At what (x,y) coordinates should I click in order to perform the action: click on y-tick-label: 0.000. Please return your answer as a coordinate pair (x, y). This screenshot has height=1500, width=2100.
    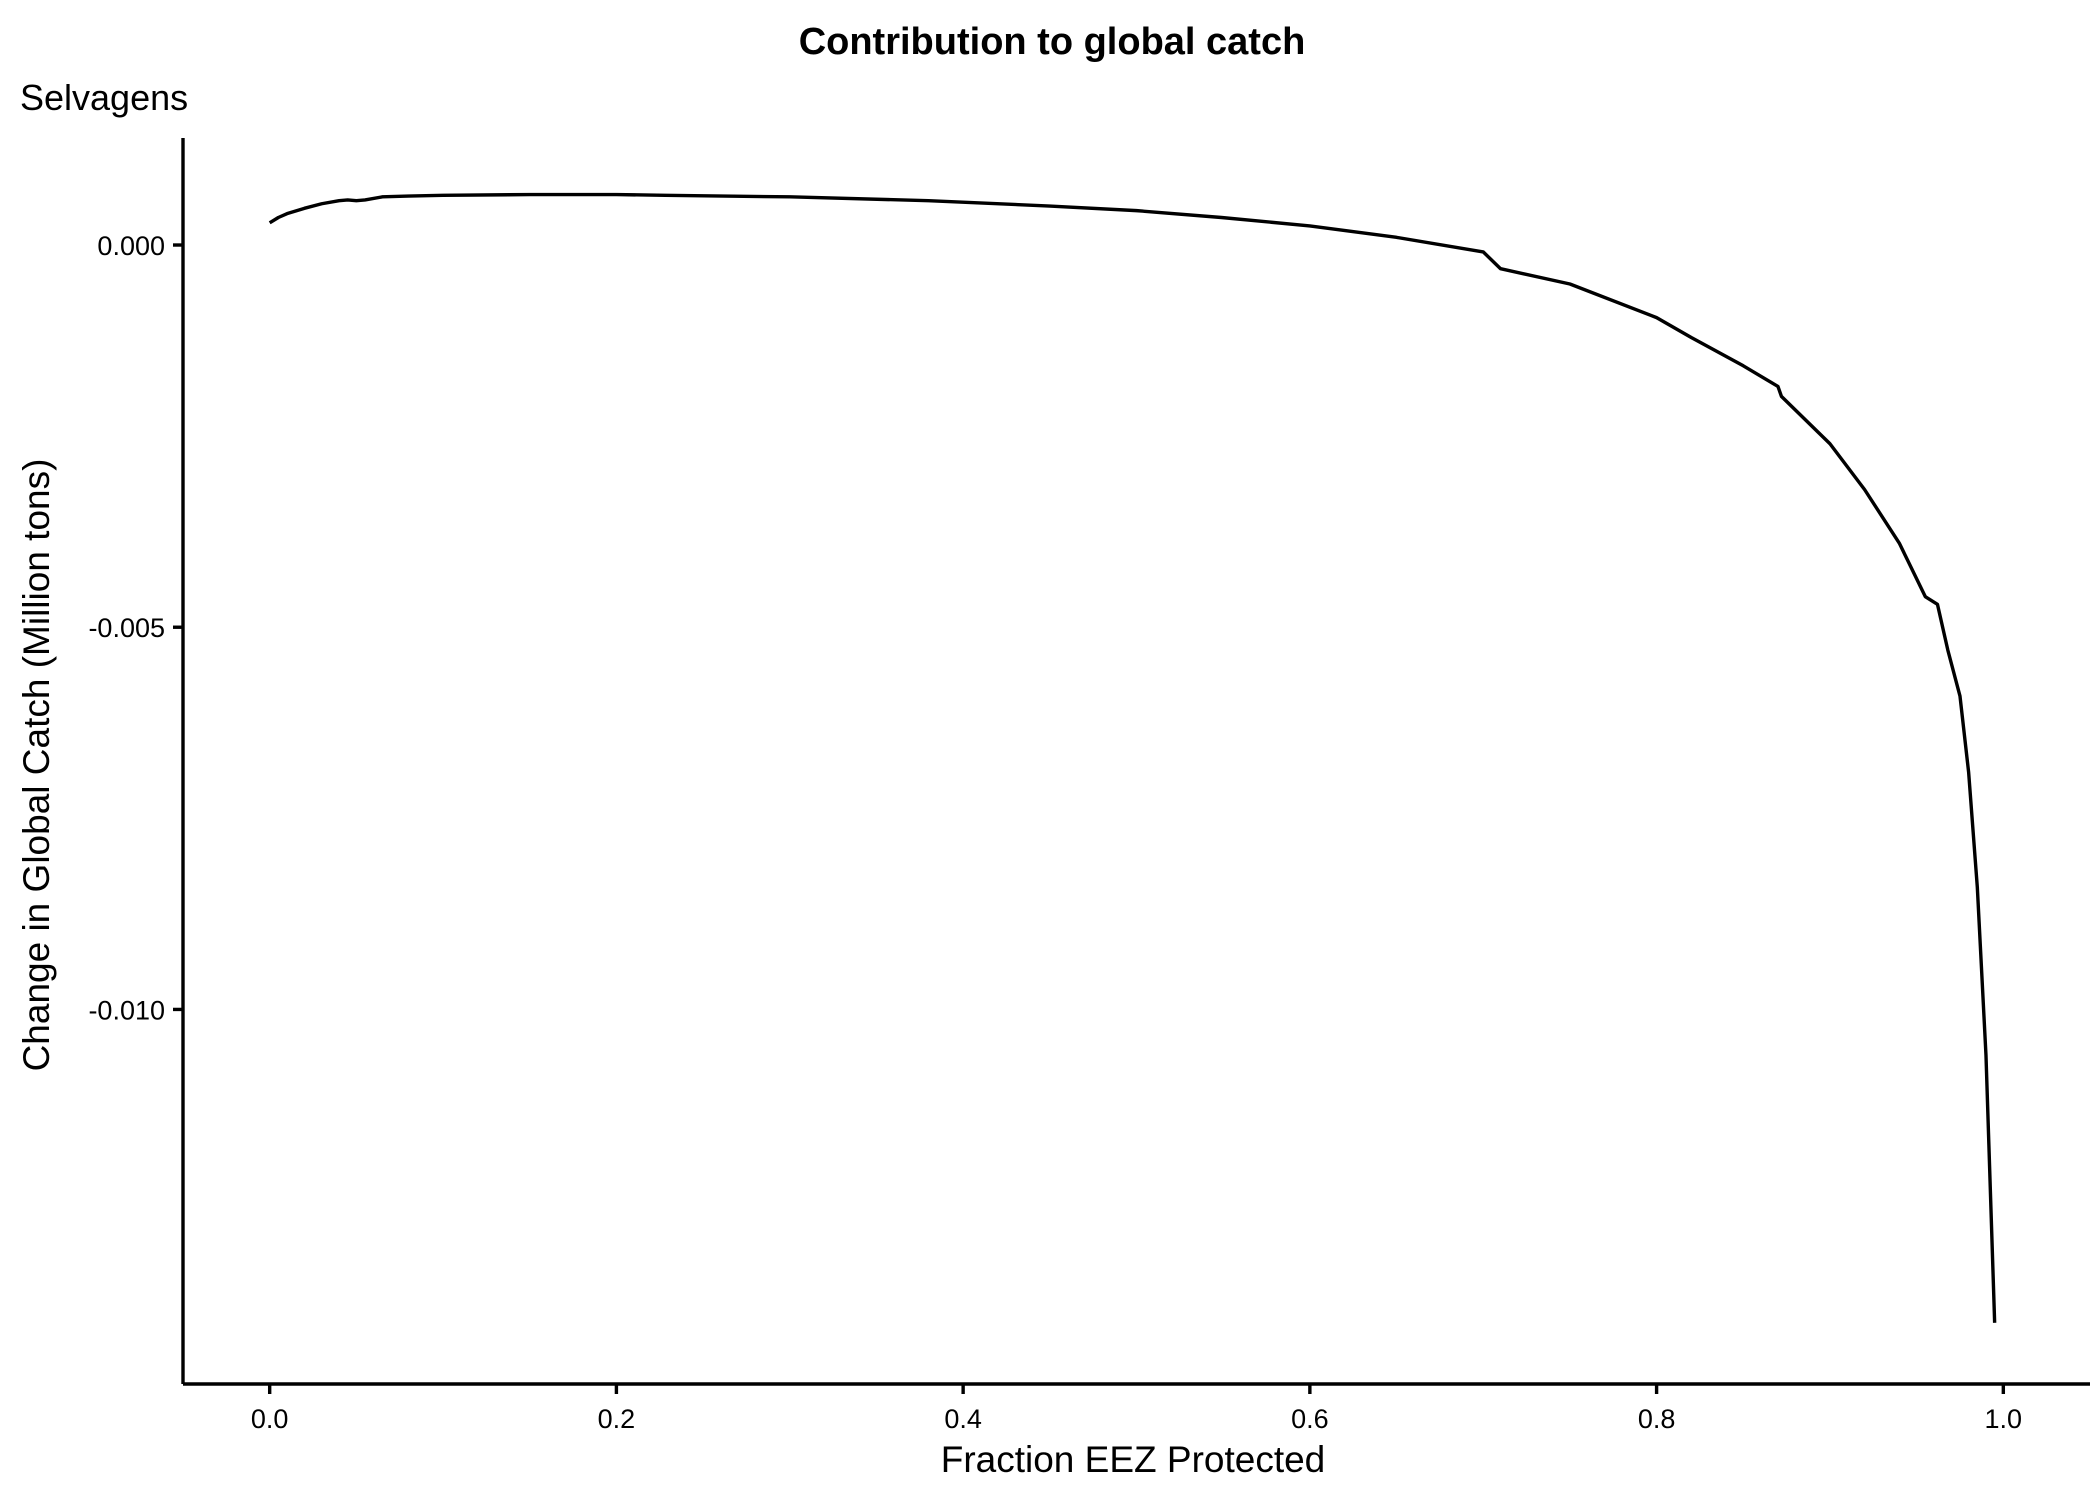
    Looking at the image, I should click on (131, 246).